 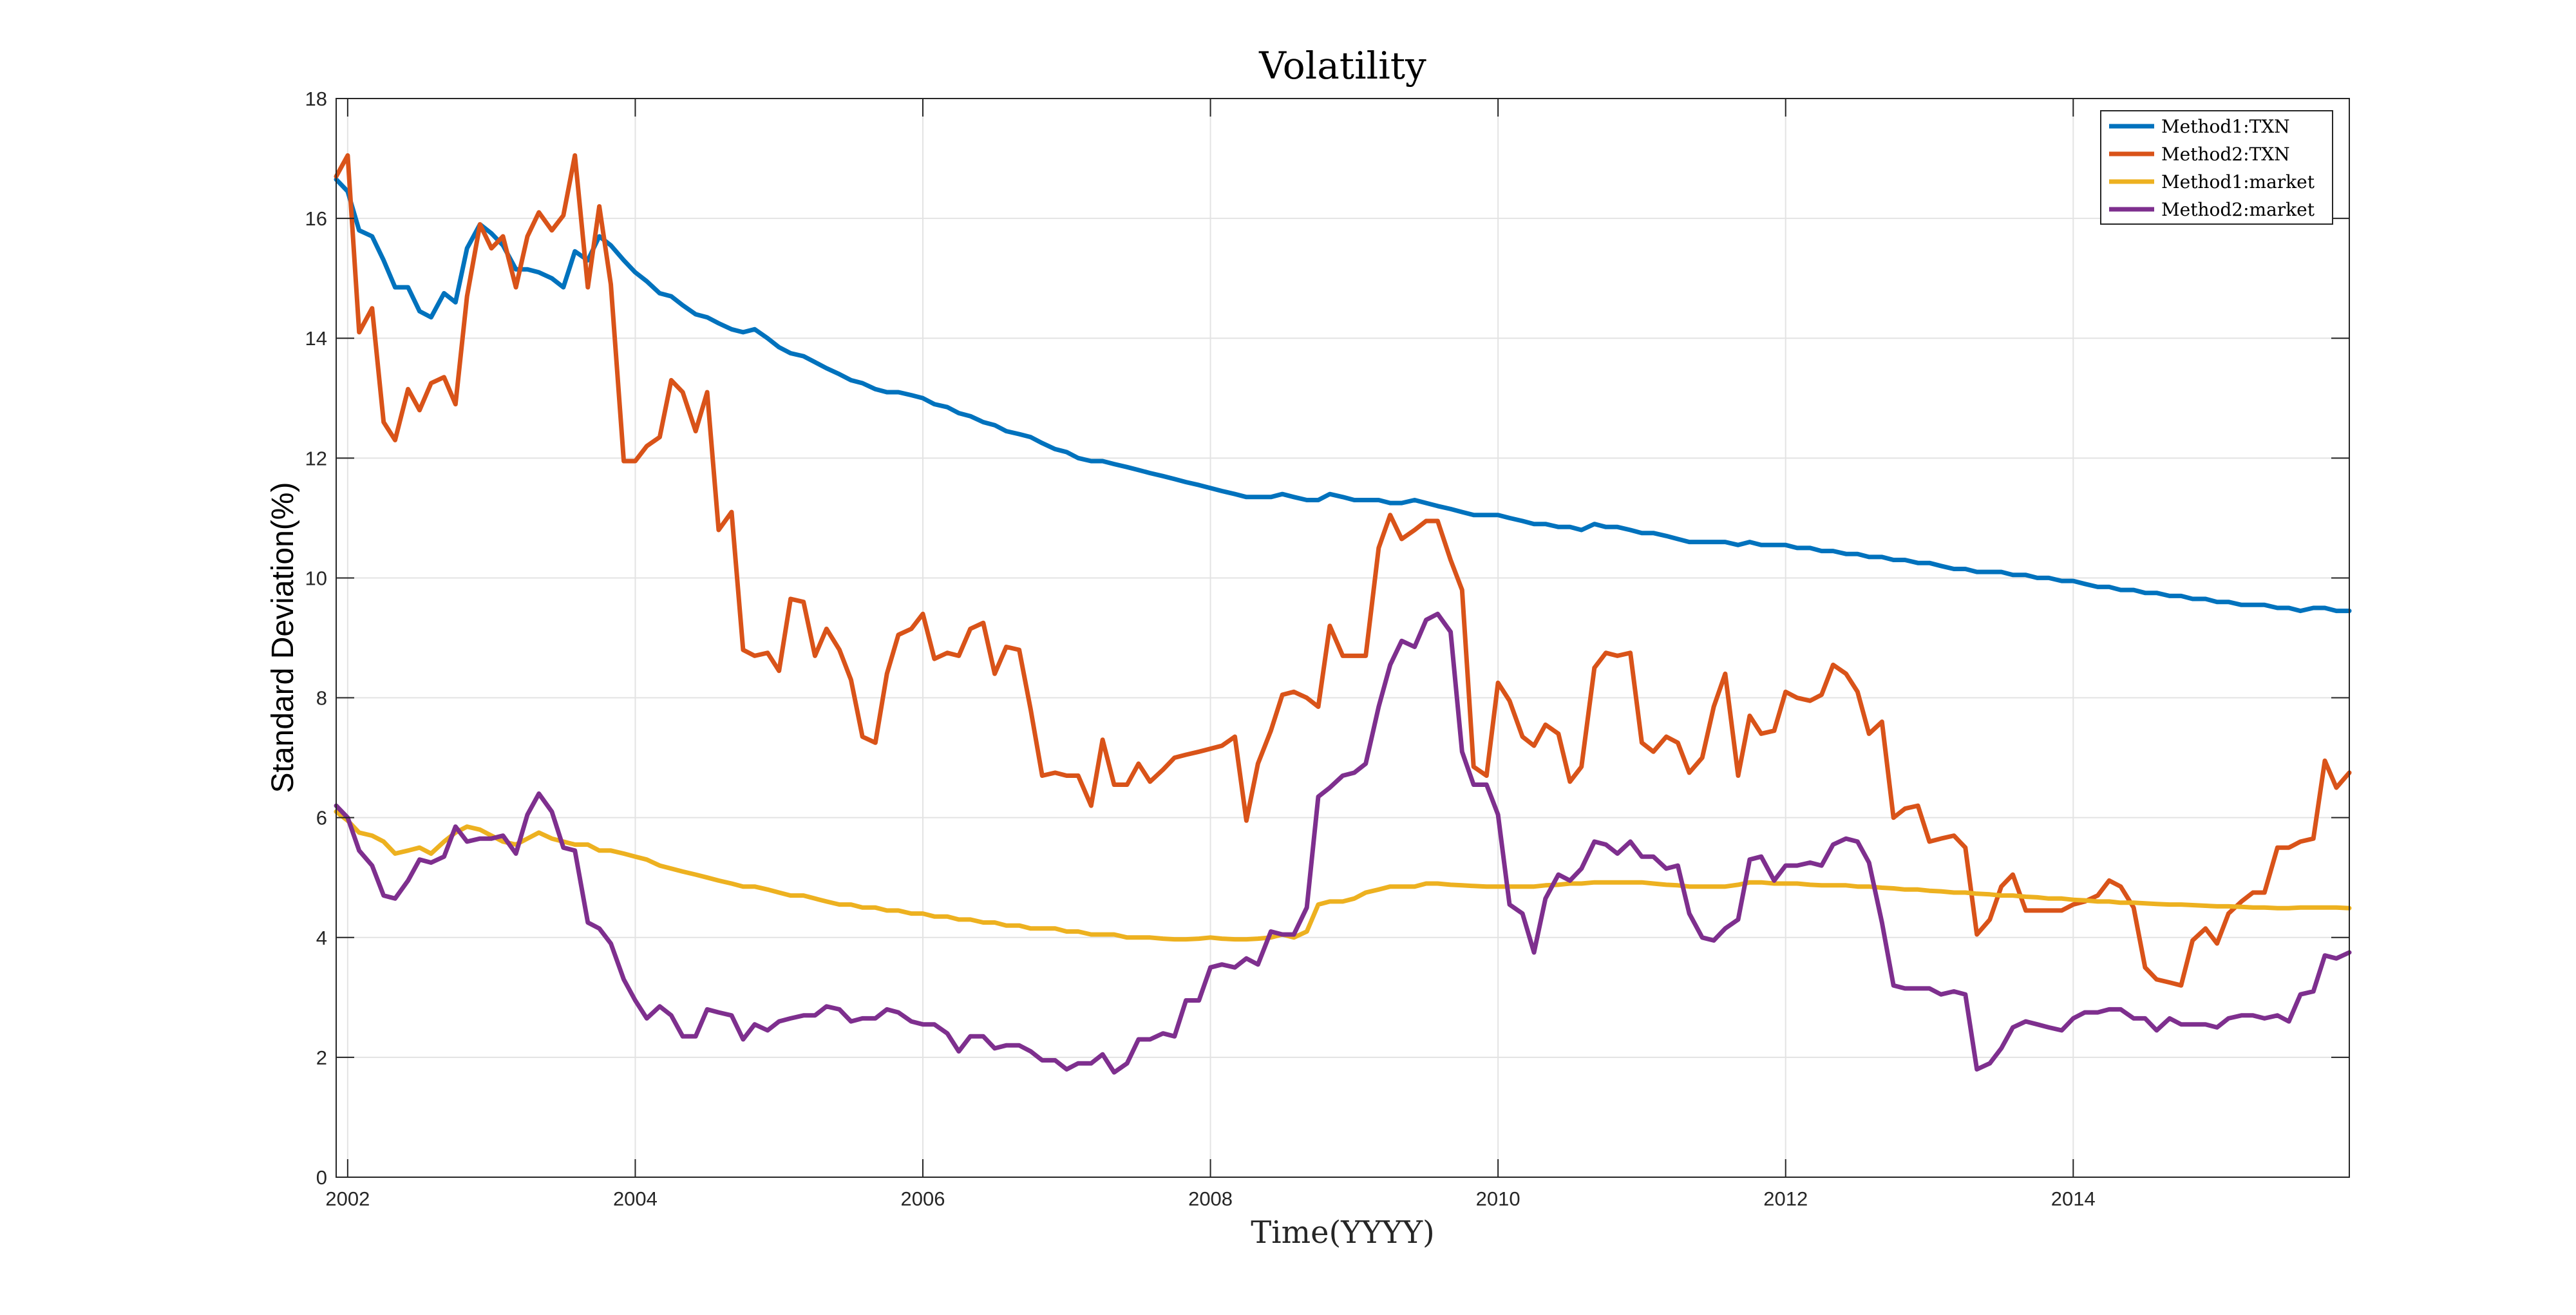 I want to click on y-tick-label: 14, so click(x=316, y=339).